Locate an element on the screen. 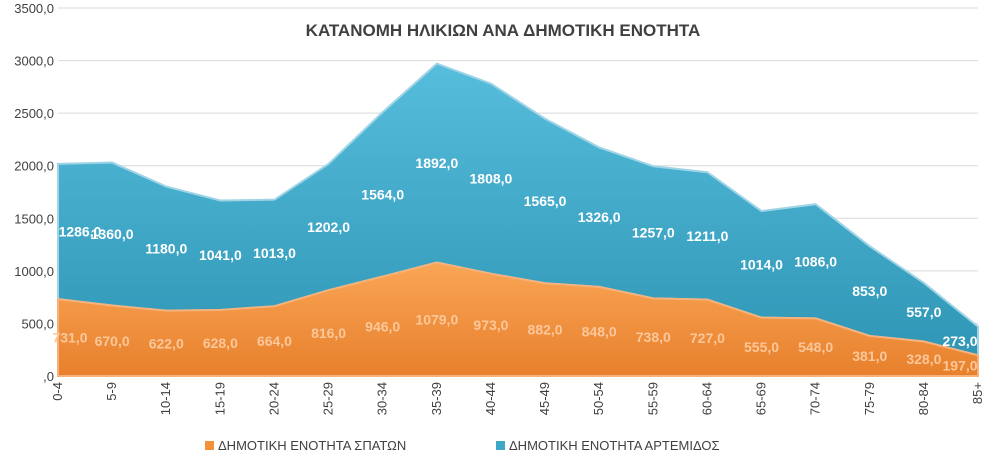  x-tick-label: 85+ is located at coordinates (977, 393).